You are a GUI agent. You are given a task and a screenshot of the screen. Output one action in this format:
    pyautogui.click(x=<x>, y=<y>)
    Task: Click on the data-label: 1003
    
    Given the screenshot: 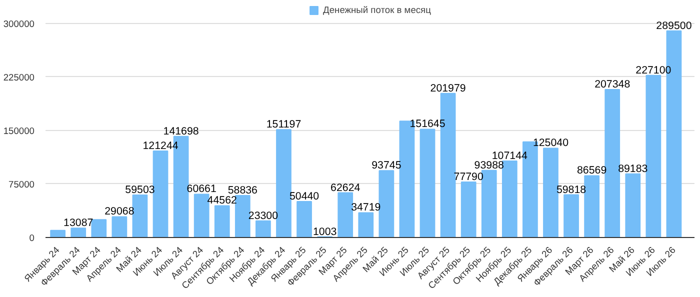 What is the action you would take?
    pyautogui.click(x=324, y=232)
    